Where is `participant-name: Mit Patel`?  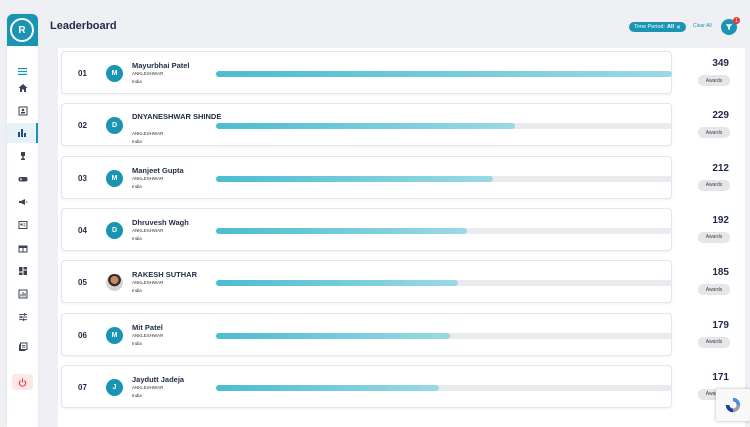 participant-name: Mit Patel is located at coordinates (147, 327).